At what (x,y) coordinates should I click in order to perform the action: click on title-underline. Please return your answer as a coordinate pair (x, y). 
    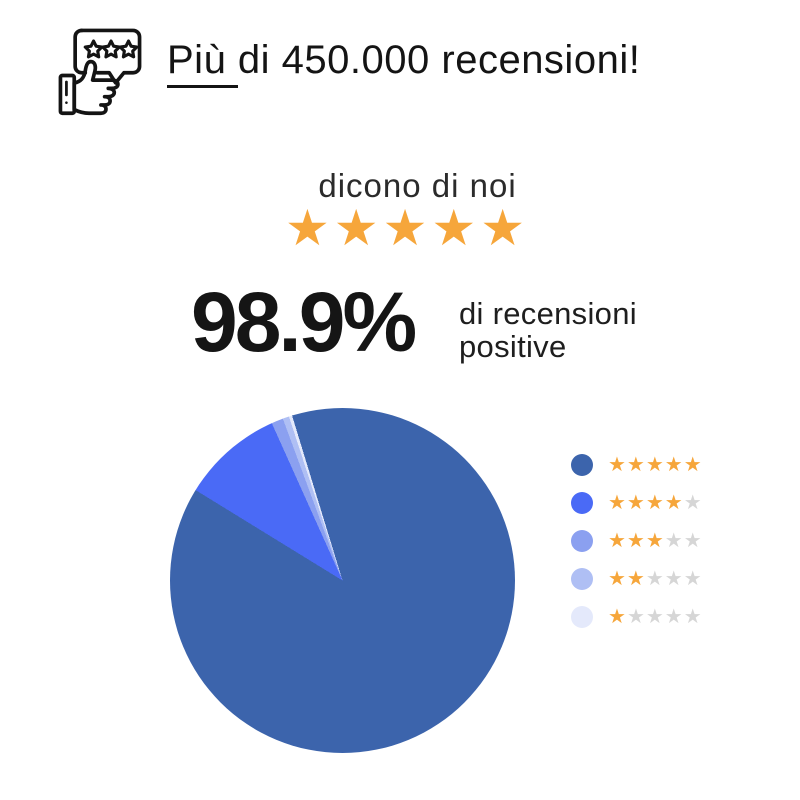
    Looking at the image, I should click on (202, 86).